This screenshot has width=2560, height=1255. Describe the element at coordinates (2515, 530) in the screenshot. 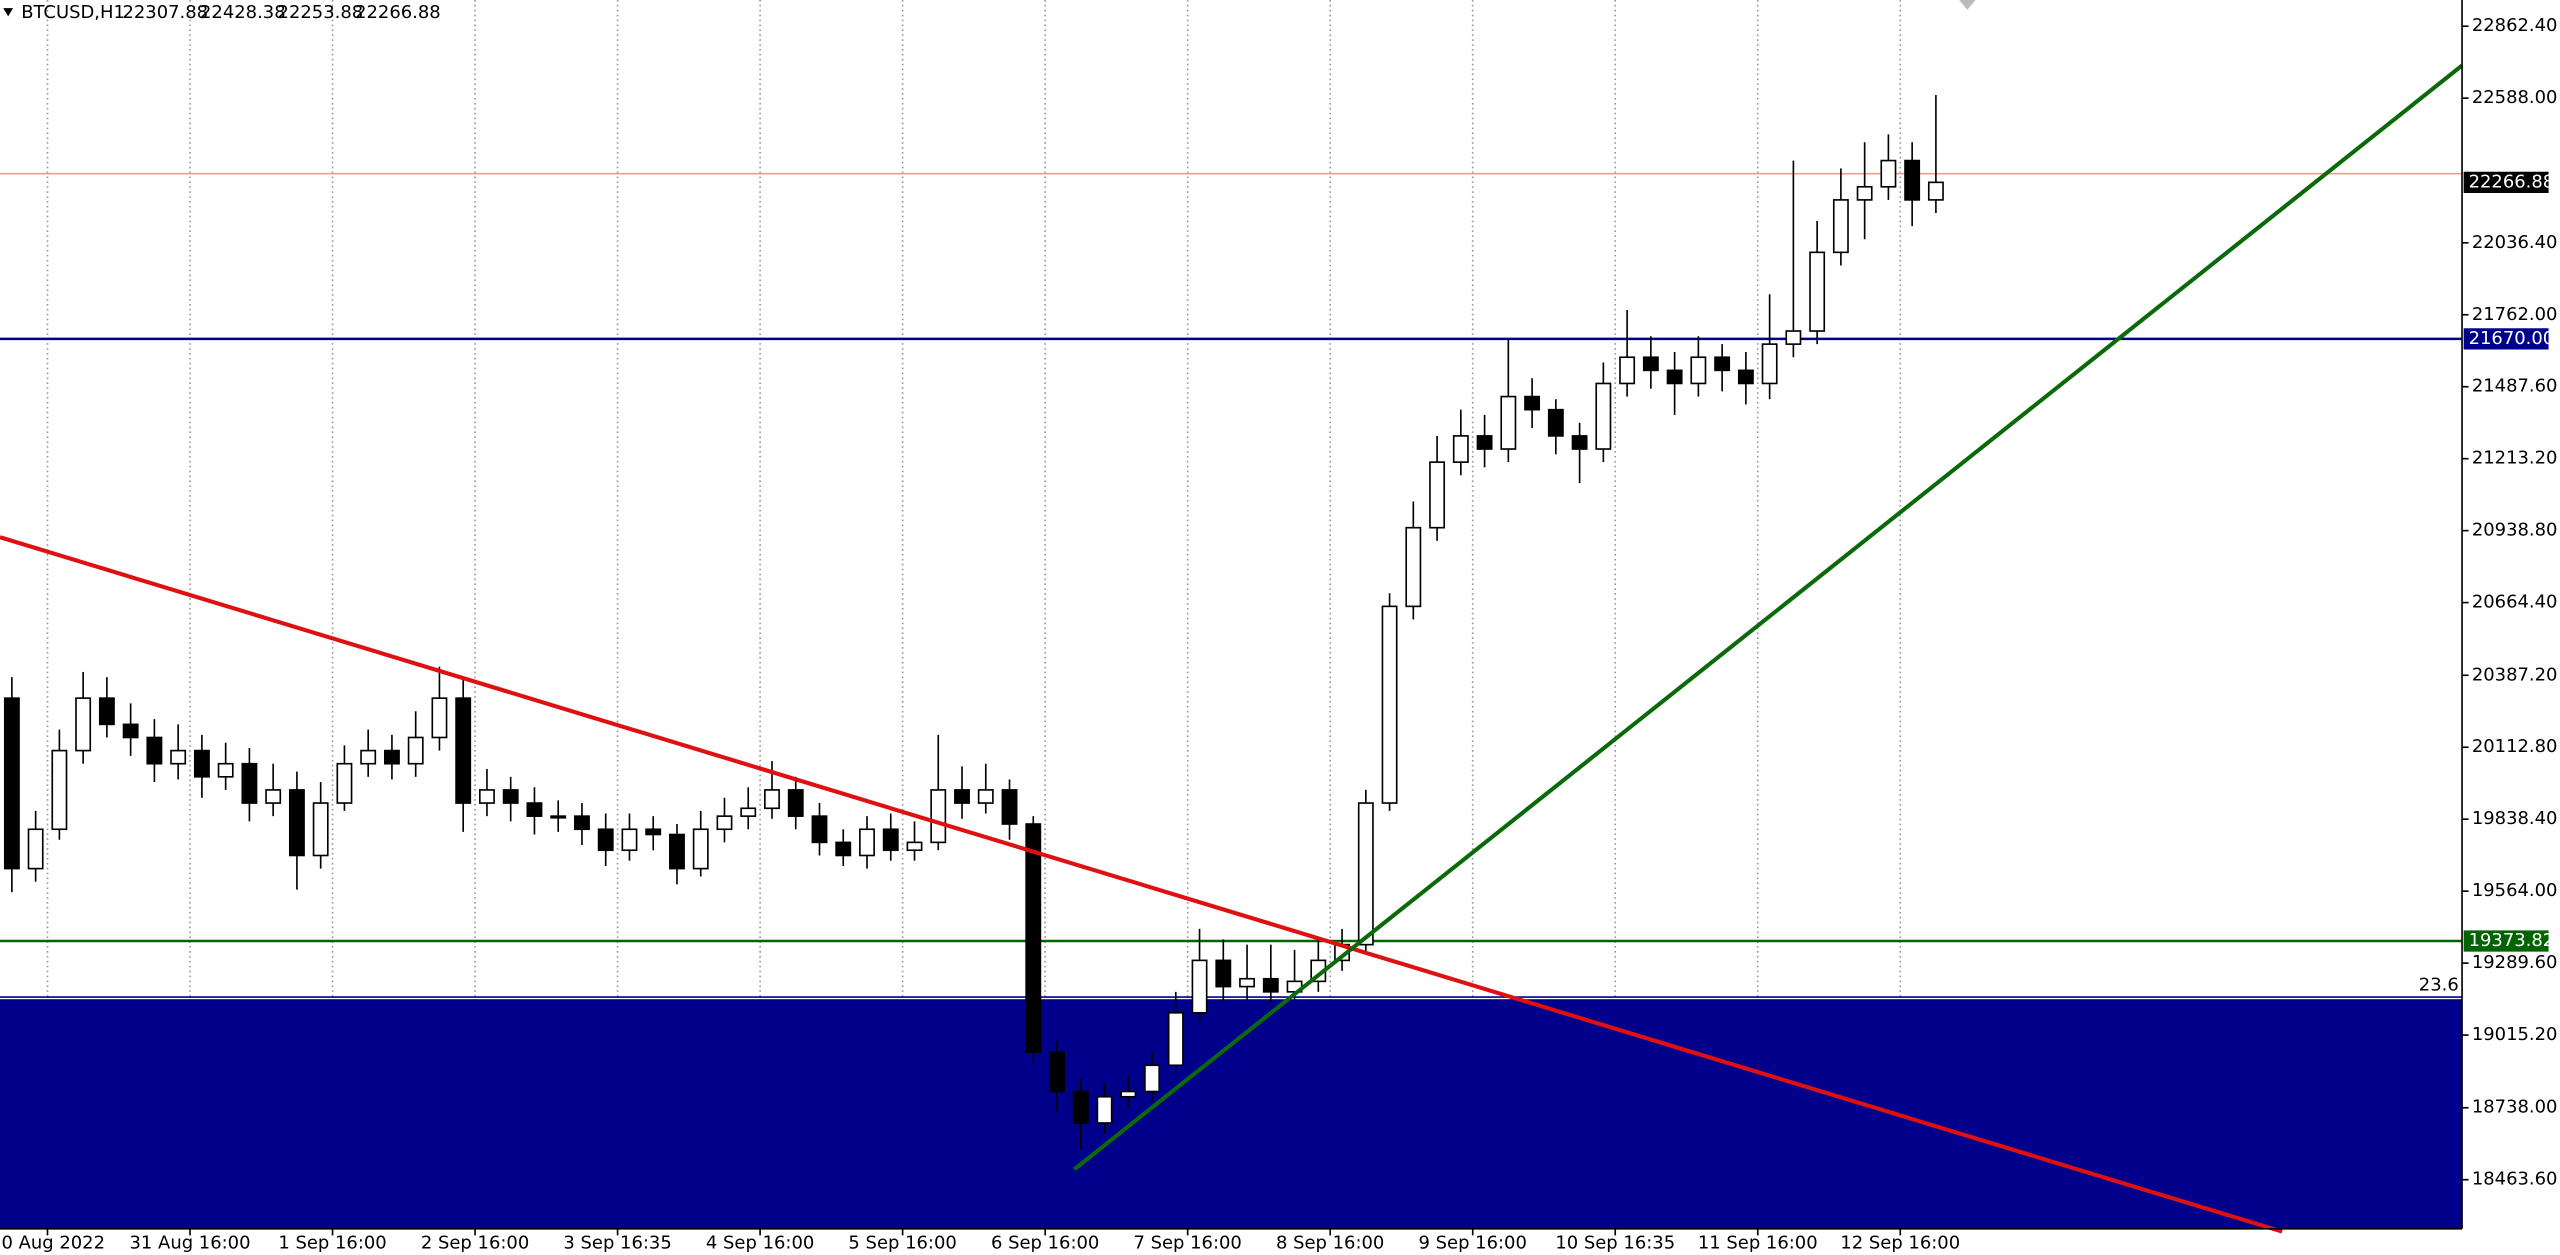

I see `y-tick-label: 20938.80` at that location.